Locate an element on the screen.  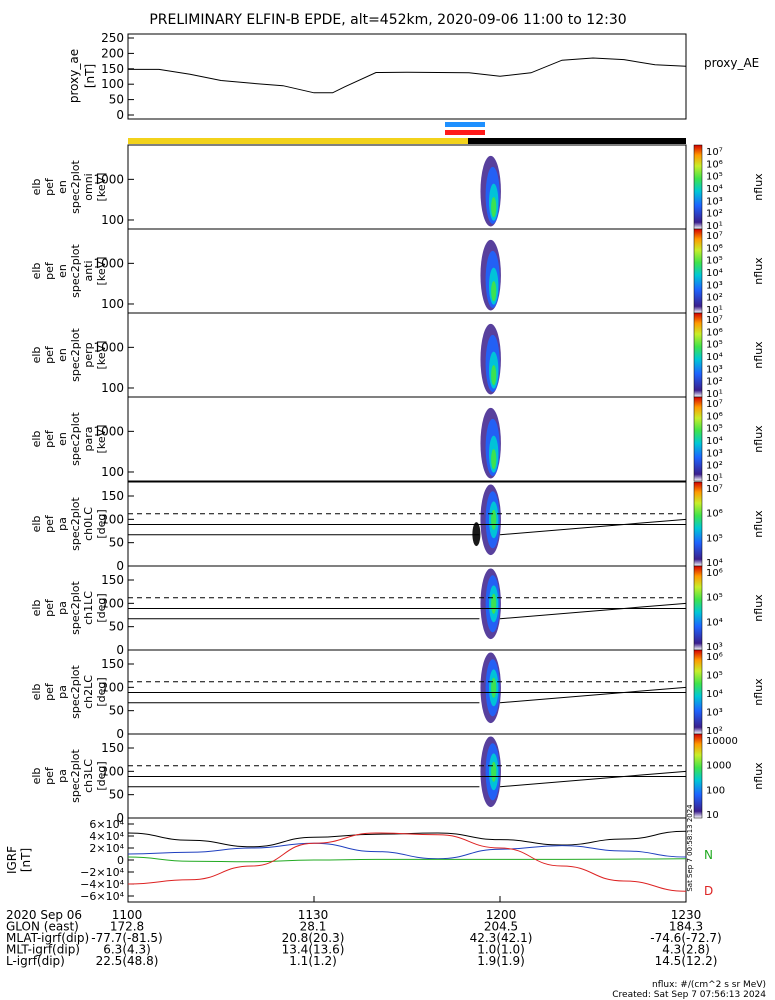
colorbar-tick-label: 10² is located at coordinates (714, 214).